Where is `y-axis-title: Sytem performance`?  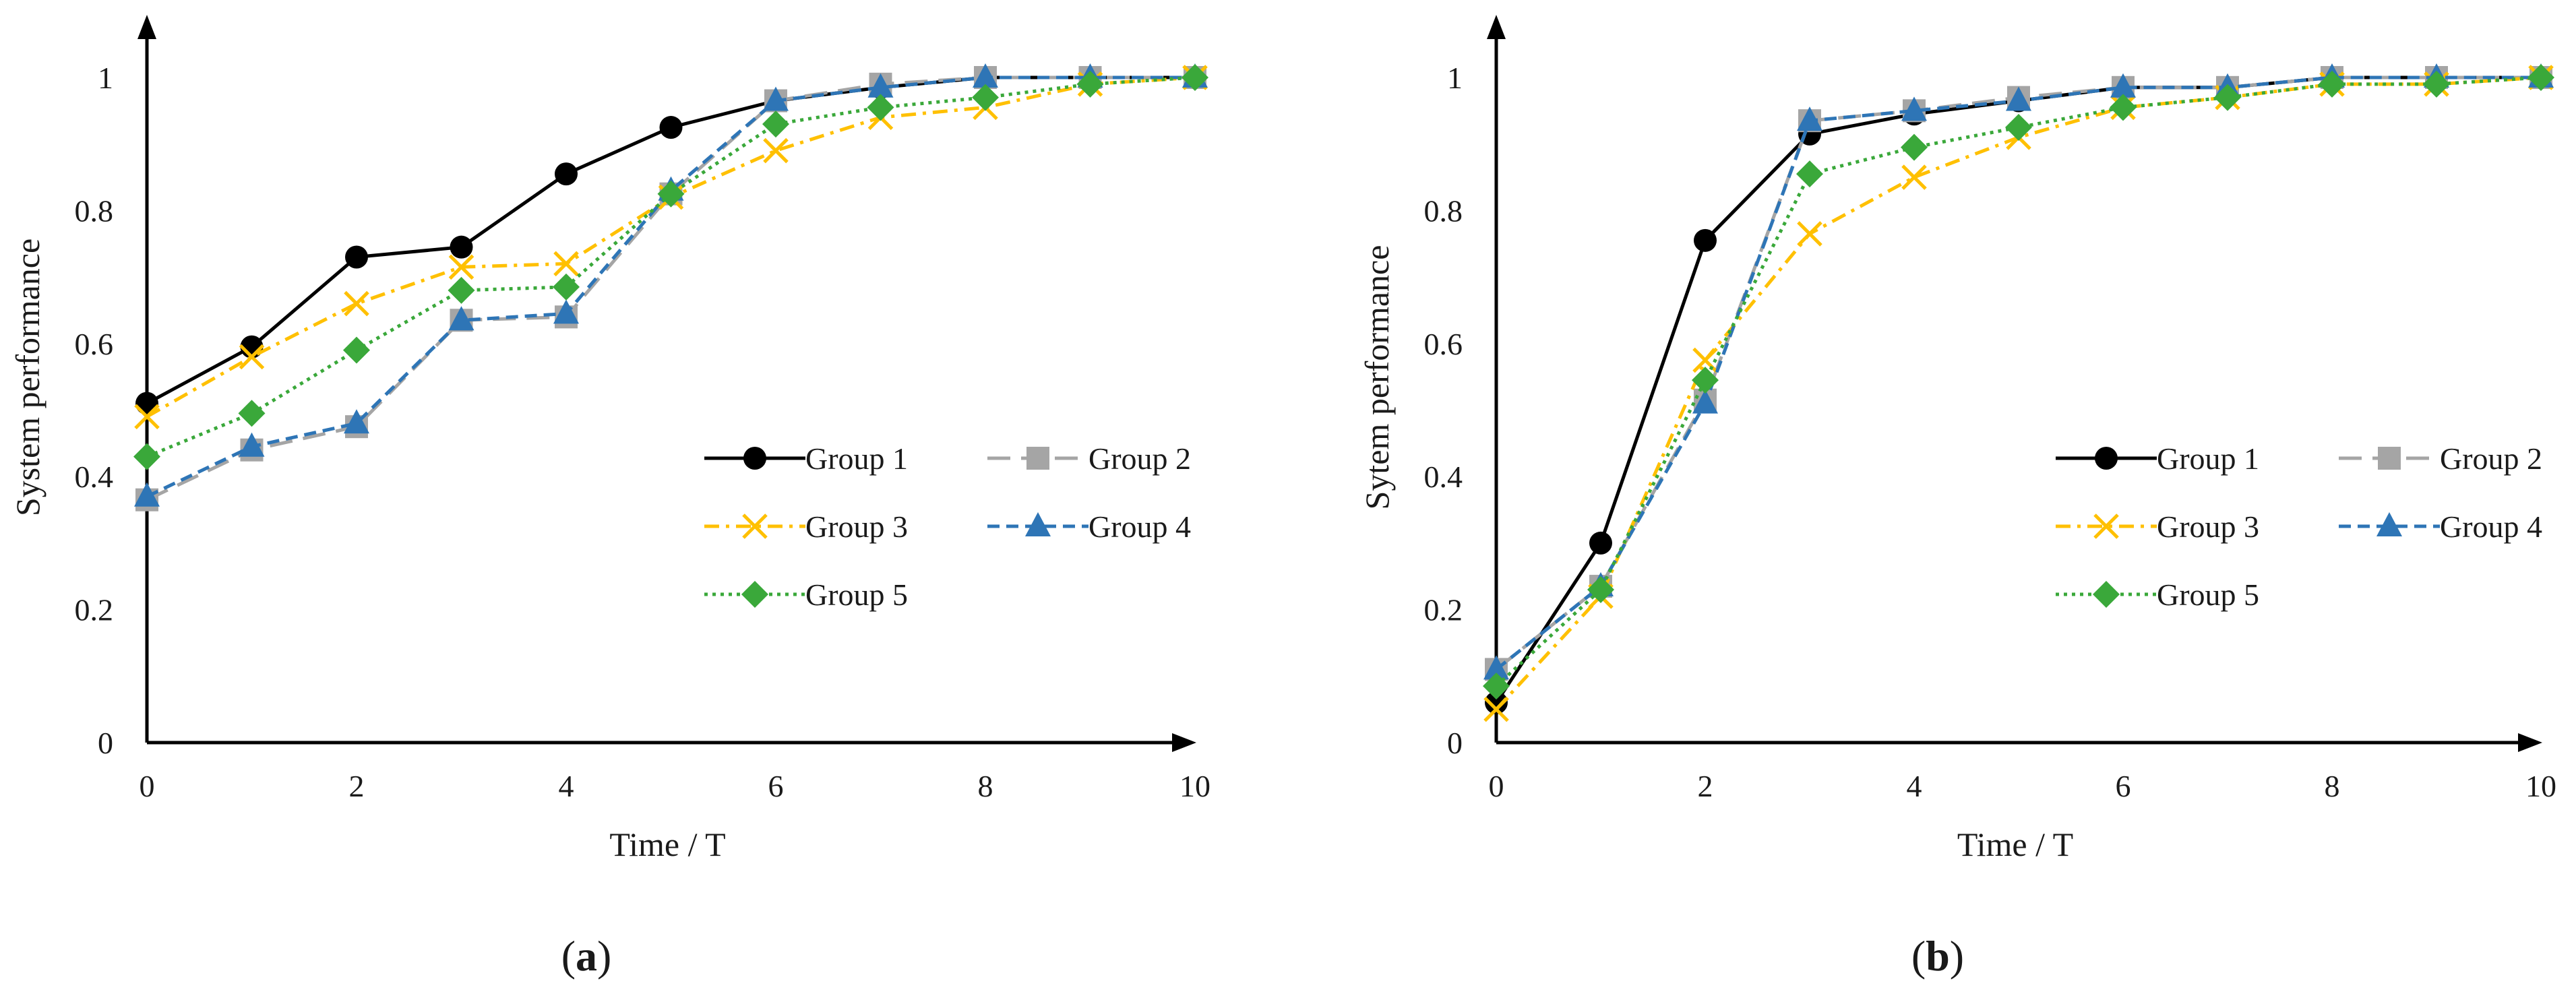
y-axis-title: Sytem performance is located at coordinates (1377, 377).